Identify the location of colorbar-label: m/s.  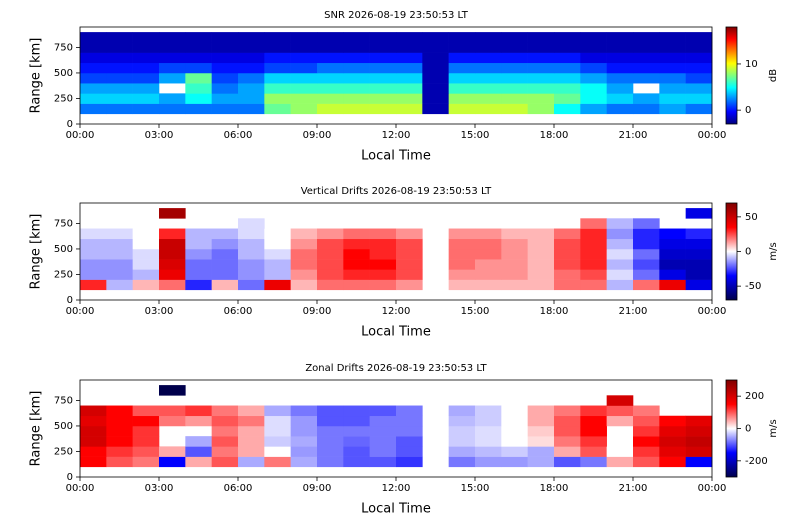
(773, 428).